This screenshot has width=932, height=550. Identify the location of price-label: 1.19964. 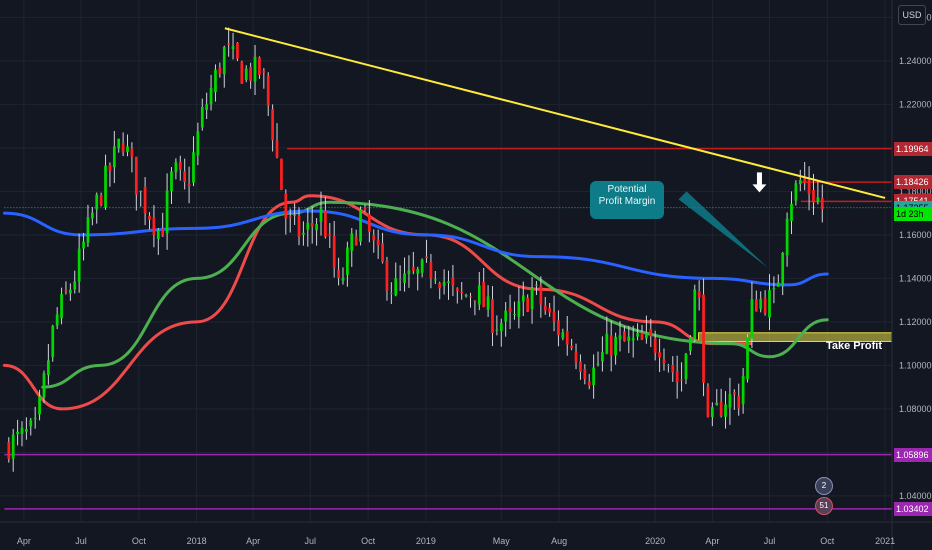
(913, 148).